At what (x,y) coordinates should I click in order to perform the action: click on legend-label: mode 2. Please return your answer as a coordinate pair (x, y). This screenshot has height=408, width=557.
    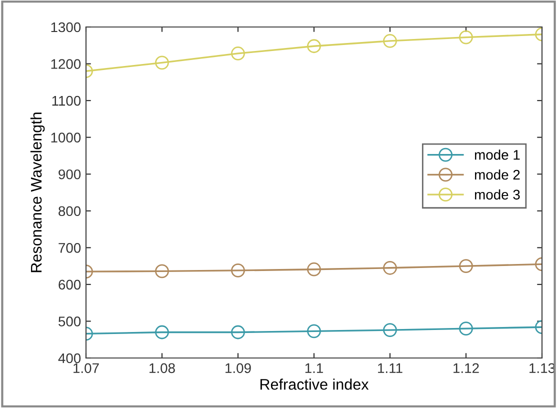
    Looking at the image, I should click on (497, 174).